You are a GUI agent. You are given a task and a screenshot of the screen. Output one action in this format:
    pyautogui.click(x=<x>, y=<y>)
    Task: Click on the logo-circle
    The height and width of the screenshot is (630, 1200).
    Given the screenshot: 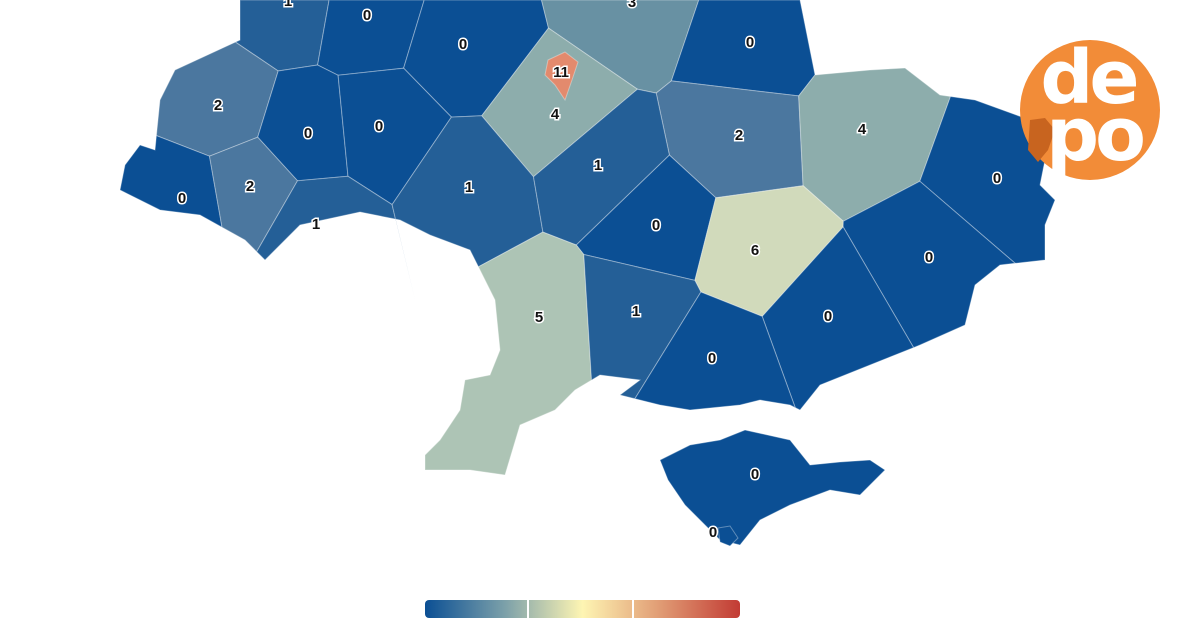 What is the action you would take?
    pyautogui.click(x=1090, y=110)
    